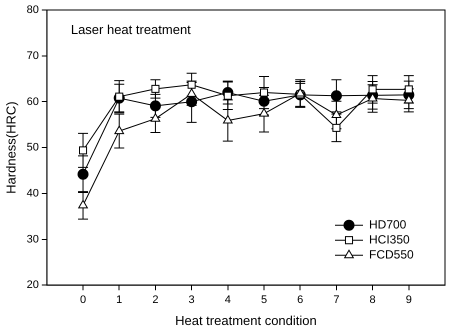  Describe the element at coordinates (83, 300) in the screenshot. I see `x-tick-label: 0` at that location.